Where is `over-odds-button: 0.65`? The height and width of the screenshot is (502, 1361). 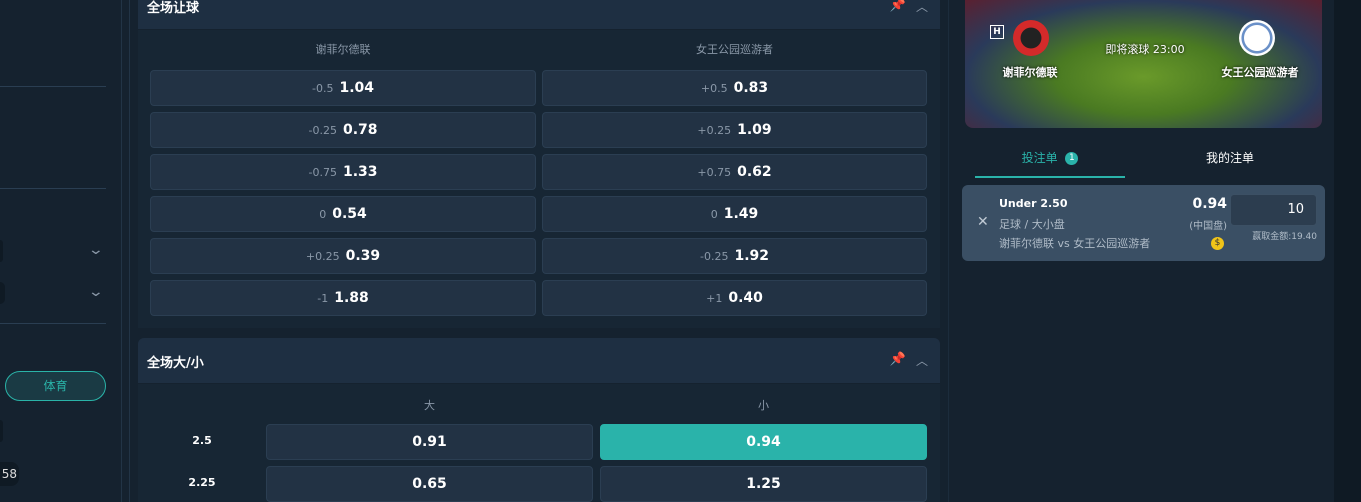 over-odds-button: 0.65 is located at coordinates (429, 484).